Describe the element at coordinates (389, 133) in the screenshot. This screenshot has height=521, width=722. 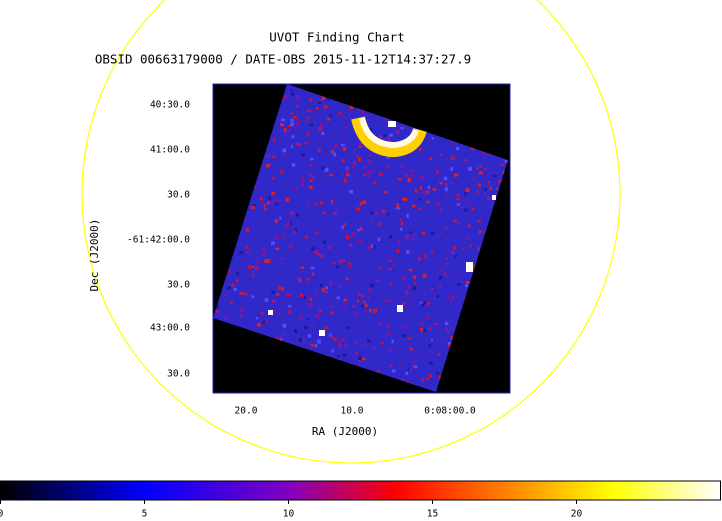
I see `extended-source-core` at that location.